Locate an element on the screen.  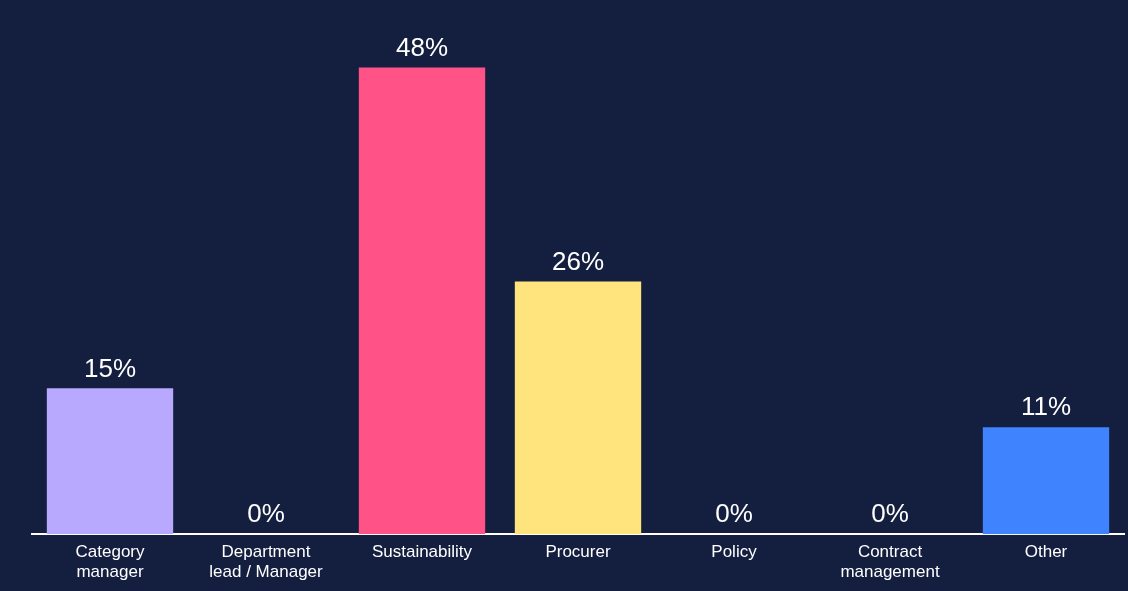
data-label: 15% is located at coordinates (110, 367).